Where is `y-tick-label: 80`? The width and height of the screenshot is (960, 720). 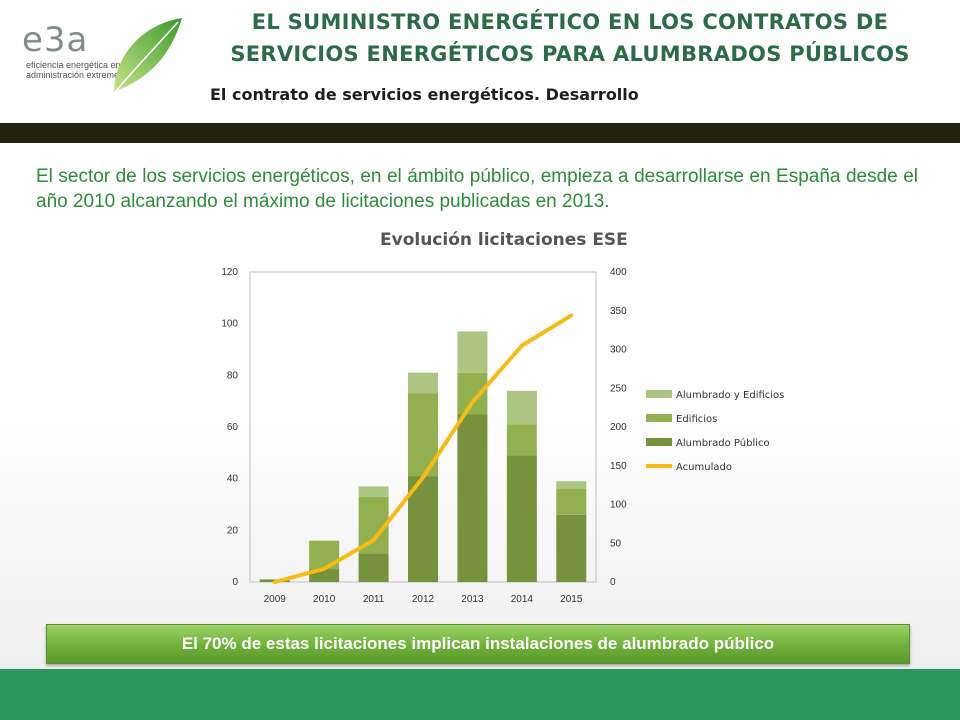
y-tick-label: 80 is located at coordinates (233, 375).